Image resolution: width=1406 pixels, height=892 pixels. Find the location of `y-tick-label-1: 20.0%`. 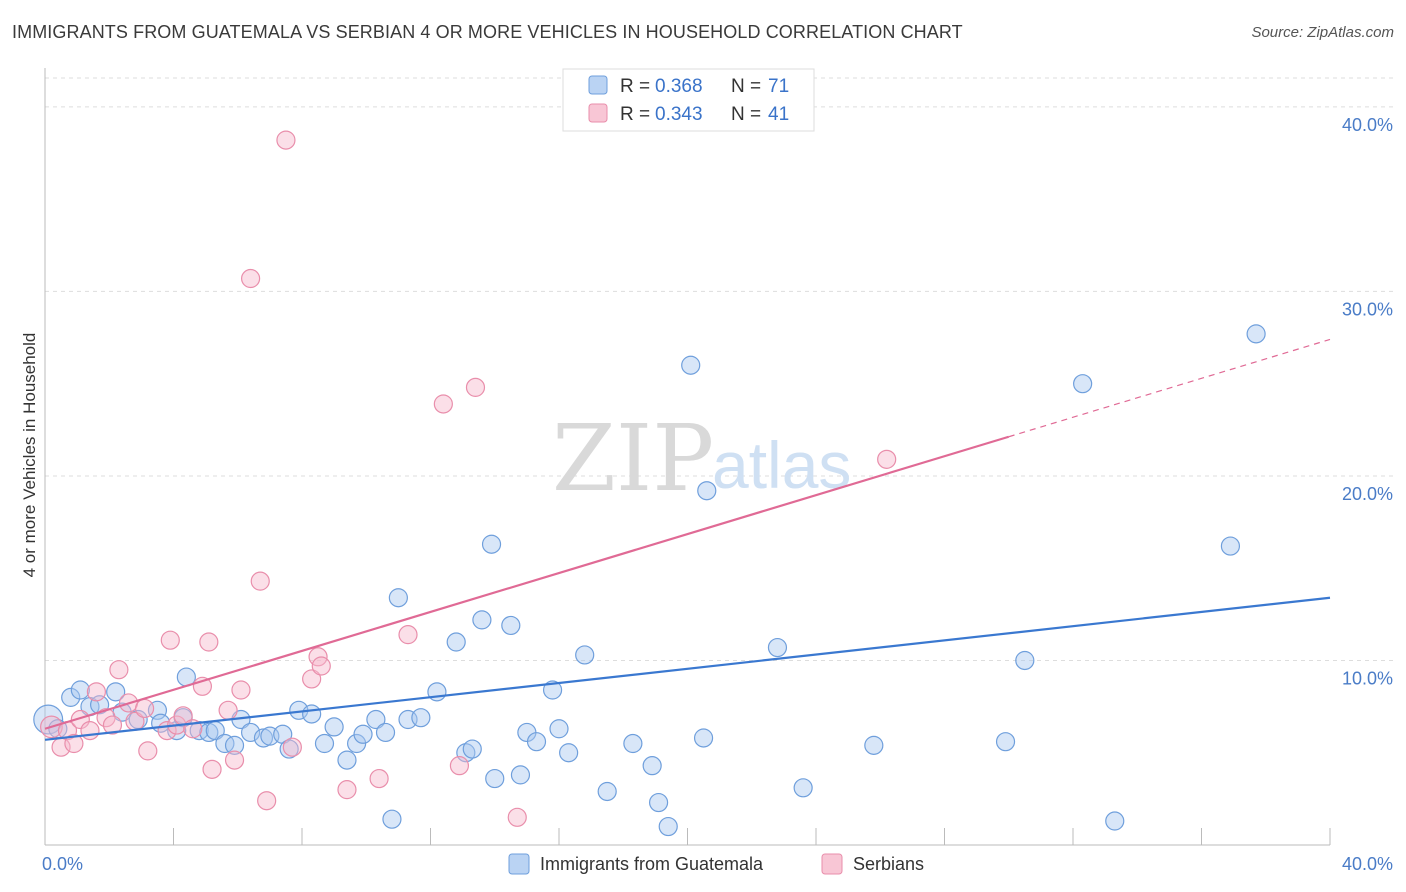

y-tick-label-1: 20.0% is located at coordinates (1367, 494).